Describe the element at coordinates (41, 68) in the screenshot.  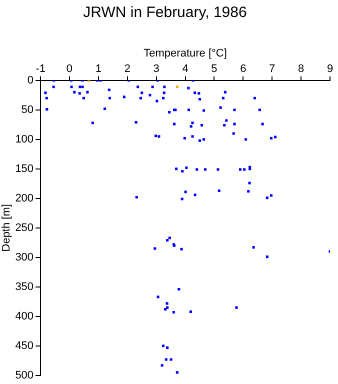
I see `x-tick-label: -1` at that location.